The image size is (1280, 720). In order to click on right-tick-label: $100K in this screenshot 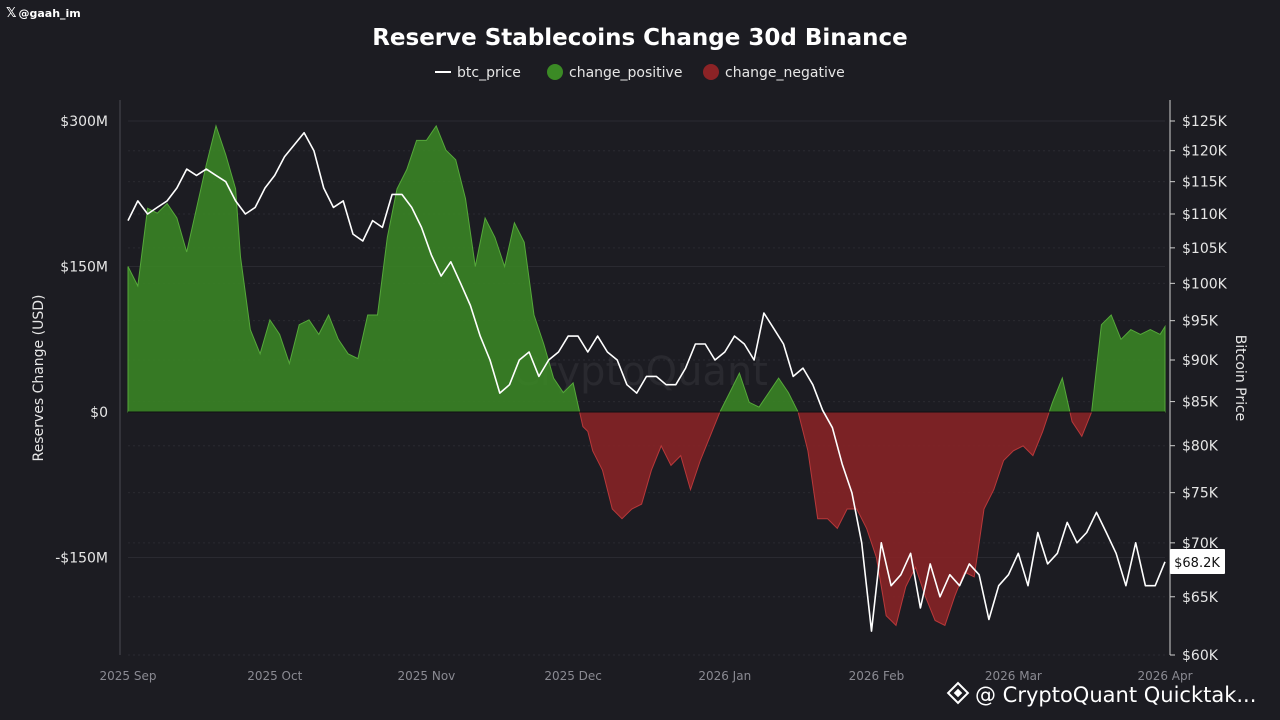, I will do `click(1205, 284)`.